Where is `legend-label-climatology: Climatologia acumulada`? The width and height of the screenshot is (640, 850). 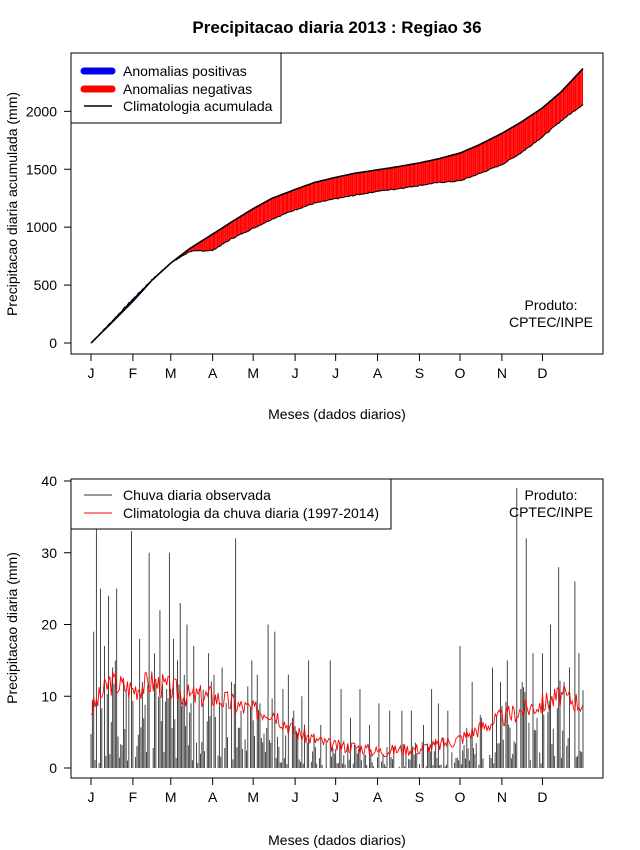 legend-label-climatology: Climatologia acumulada is located at coordinates (198, 106).